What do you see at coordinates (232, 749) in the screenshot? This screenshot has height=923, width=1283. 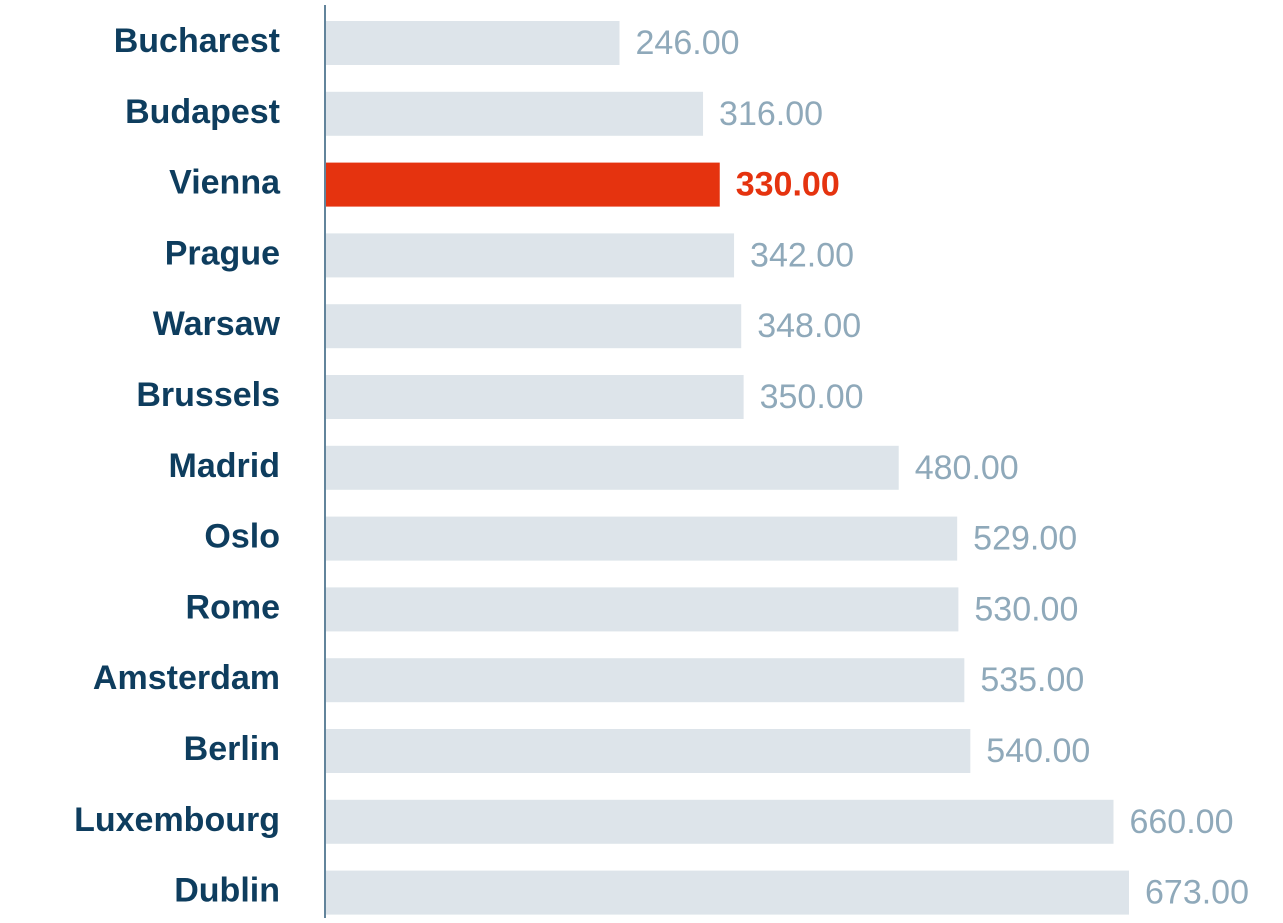 I see `category-label: Berlin` at bounding box center [232, 749].